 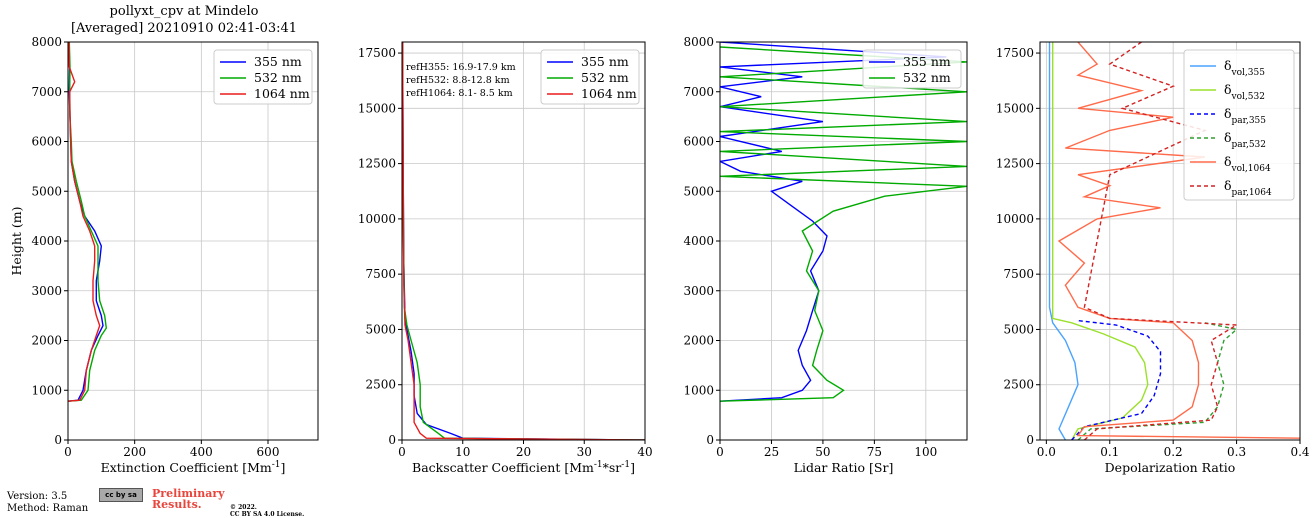 What do you see at coordinates (188, 493) in the screenshot?
I see `preliminary-line-1: Preliminary` at bounding box center [188, 493].